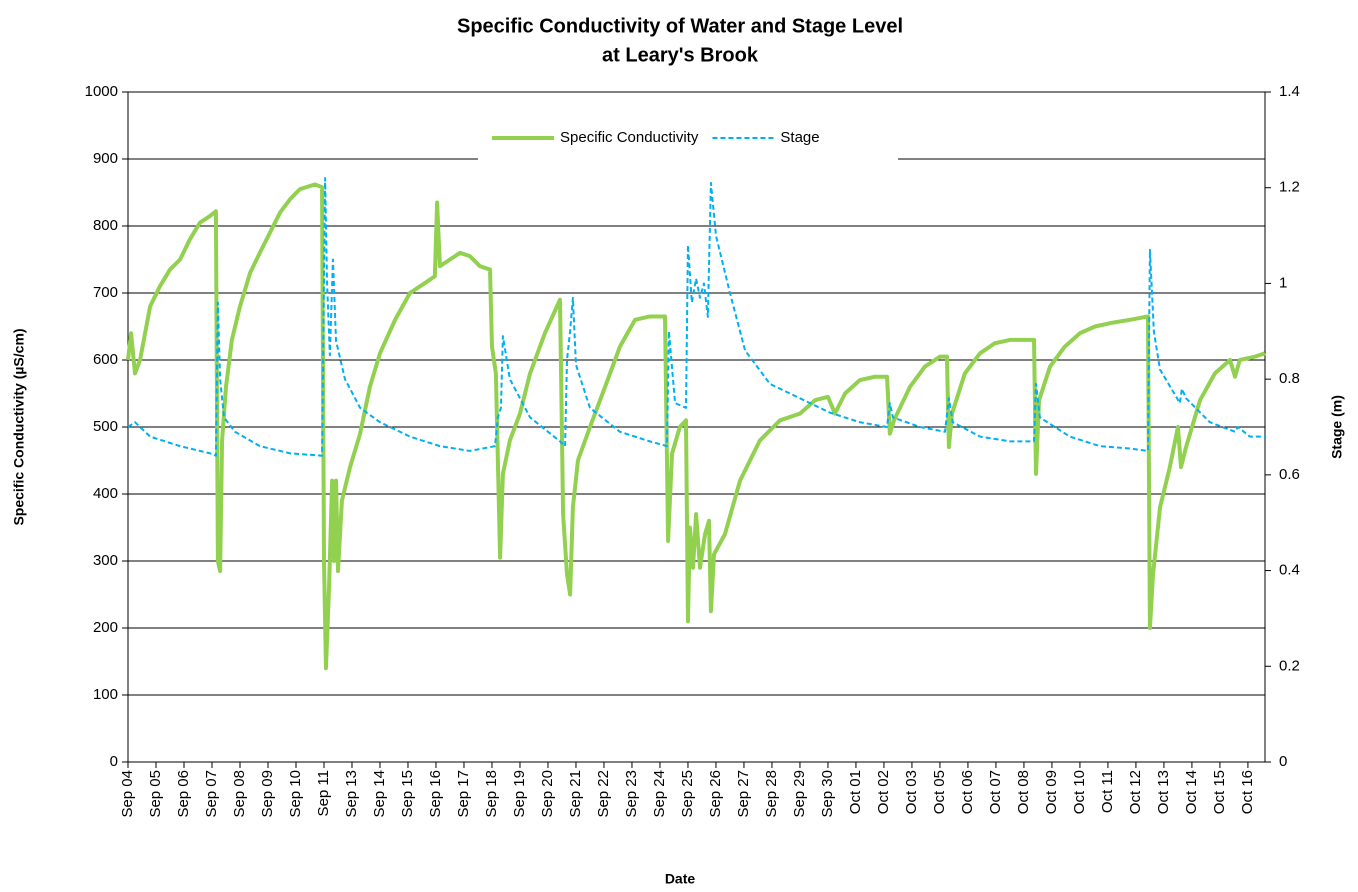  What do you see at coordinates (855, 792) in the screenshot?
I see `x-tick-label: Oct 01` at bounding box center [855, 792].